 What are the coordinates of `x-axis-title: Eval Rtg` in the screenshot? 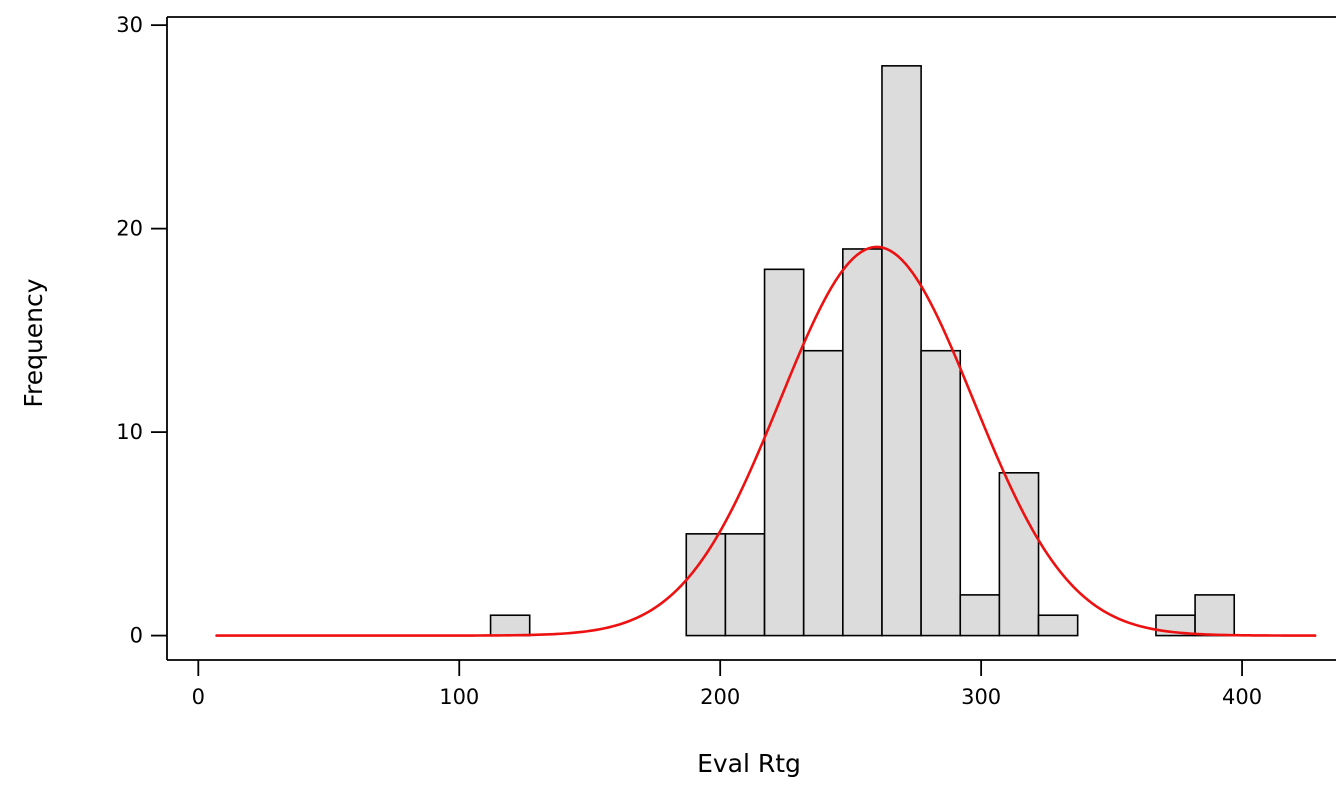 It's located at (749, 763).